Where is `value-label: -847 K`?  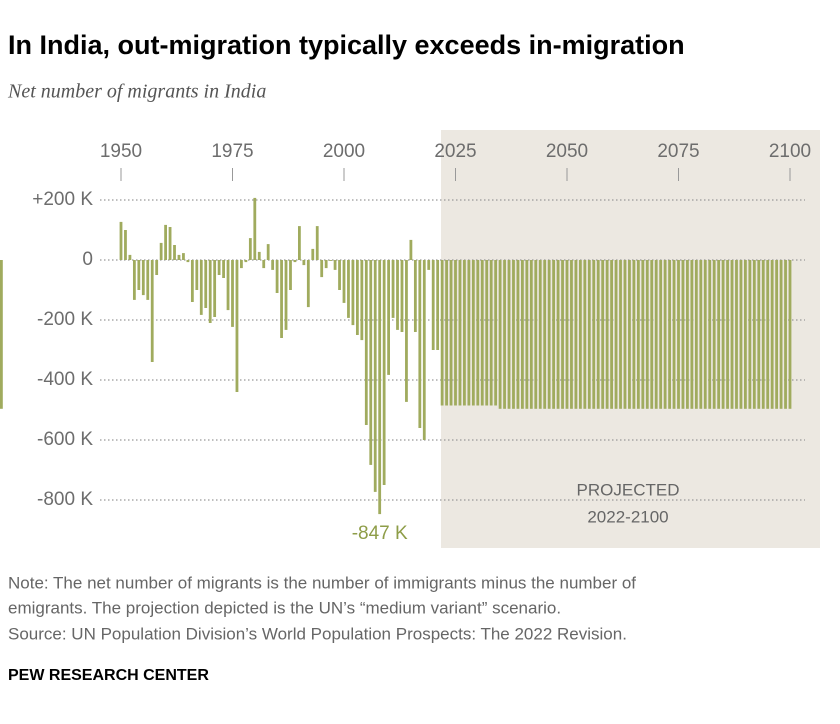
value-label: -847 K is located at coordinates (380, 533).